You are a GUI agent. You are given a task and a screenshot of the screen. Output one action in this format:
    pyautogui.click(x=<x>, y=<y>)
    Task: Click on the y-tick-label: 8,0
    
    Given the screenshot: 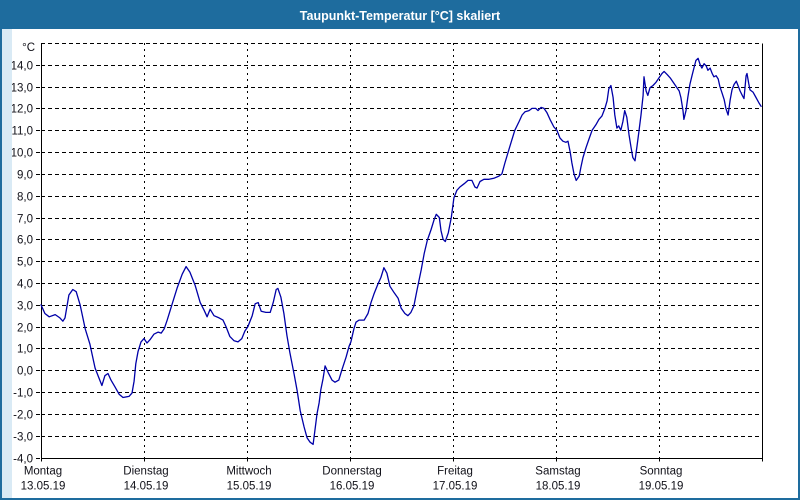 What is the action you would take?
    pyautogui.click(x=25, y=198)
    